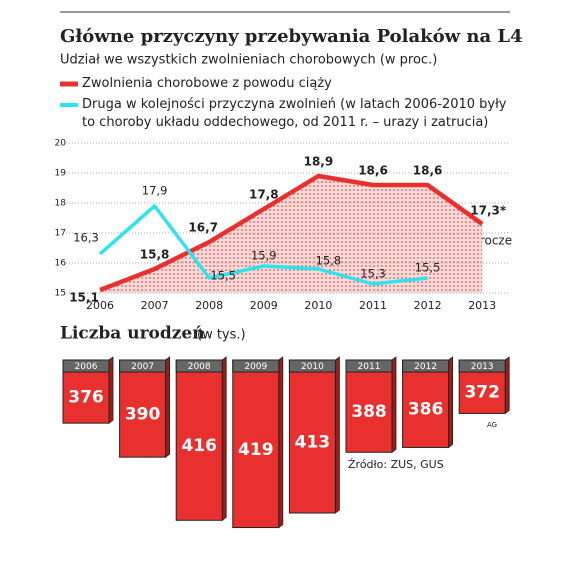 The height and width of the screenshot is (588, 578). What do you see at coordinates (264, 256) in the screenshot?
I see `data-label: 15,9` at bounding box center [264, 256].